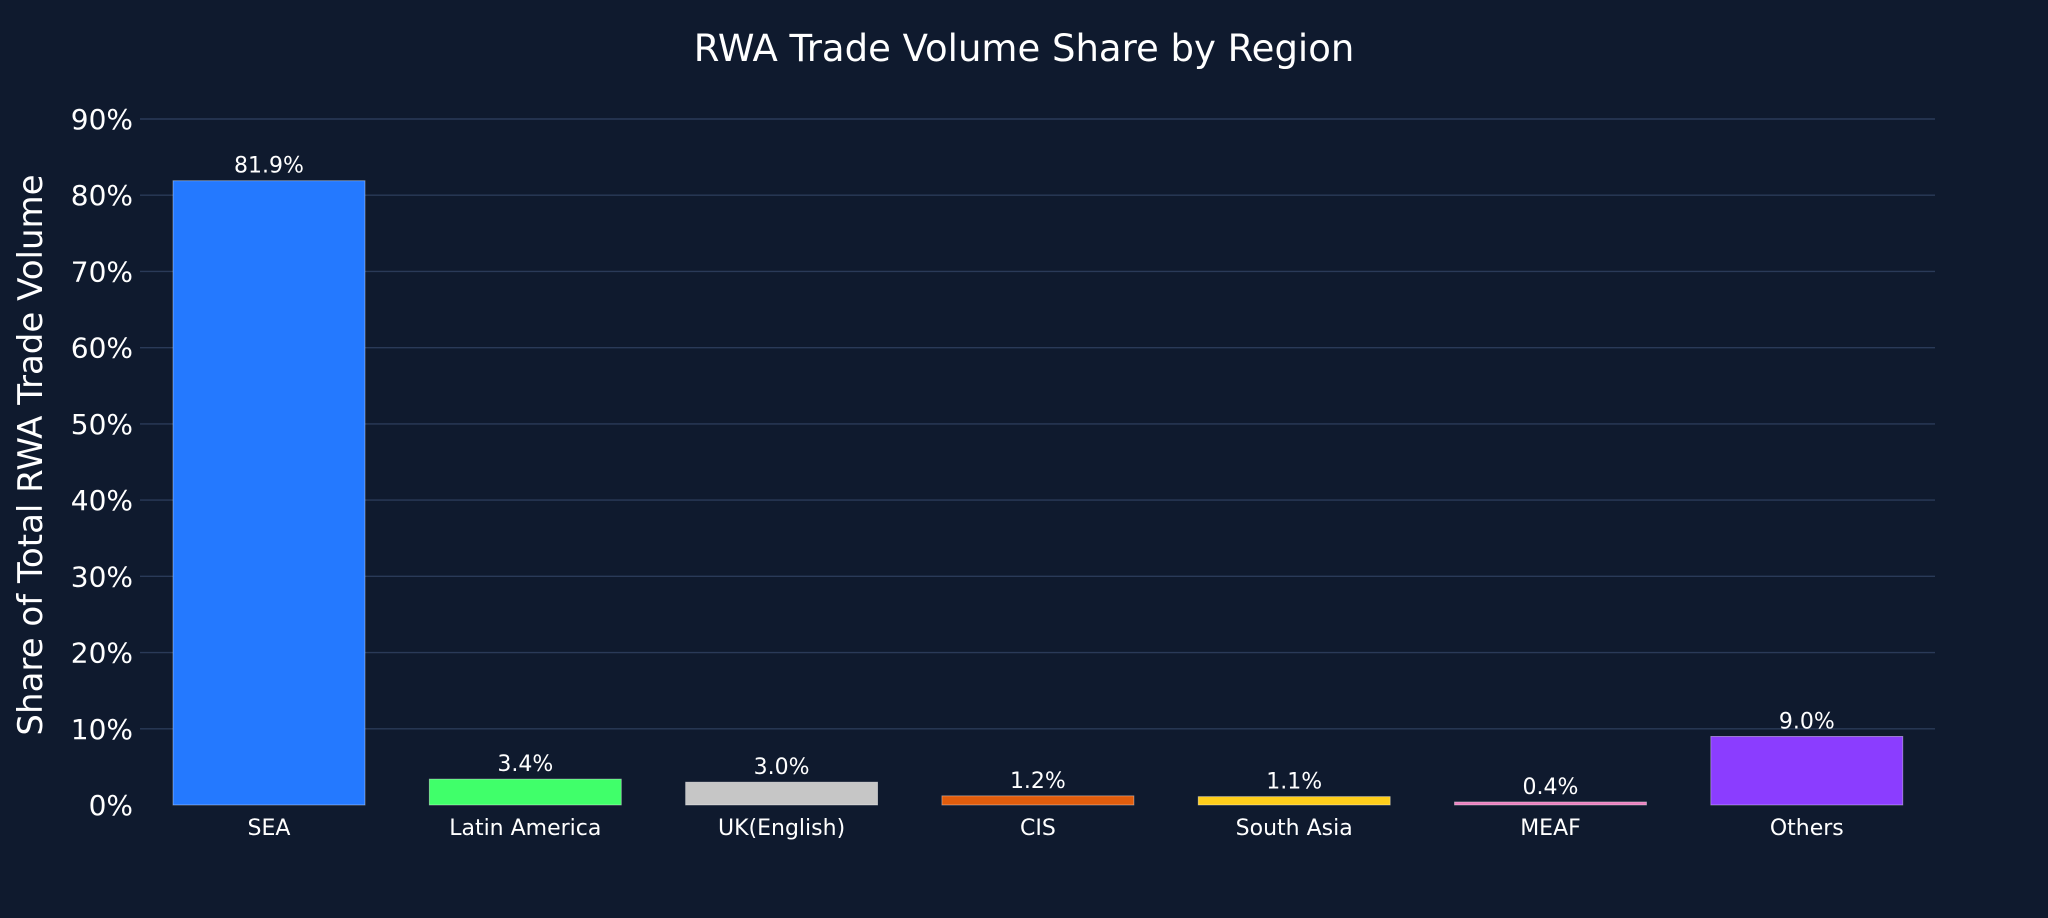 This screenshot has width=2048, height=918. What do you see at coordinates (102, 348) in the screenshot?
I see `y-tick-label: 60%` at bounding box center [102, 348].